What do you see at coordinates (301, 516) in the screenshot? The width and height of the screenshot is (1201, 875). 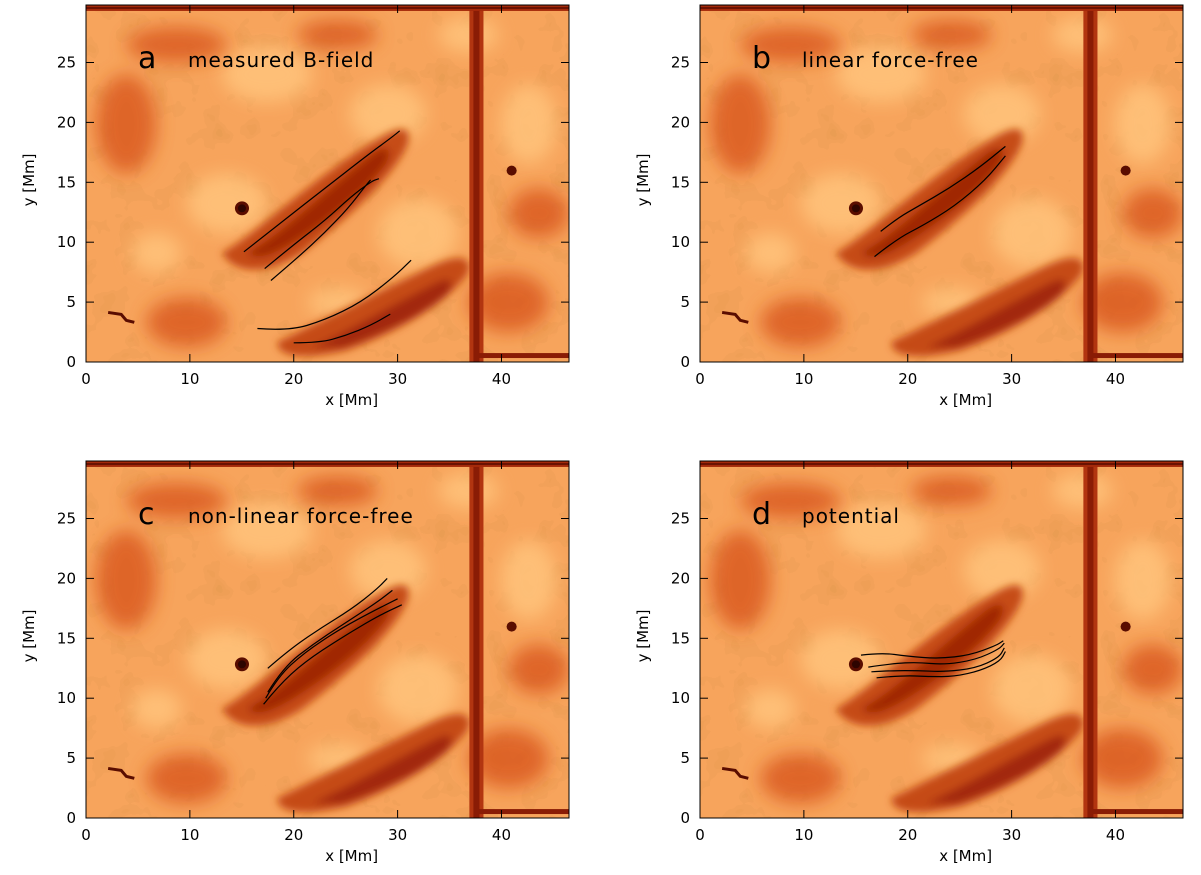 I see `panel-title: non-linear force-free` at bounding box center [301, 516].